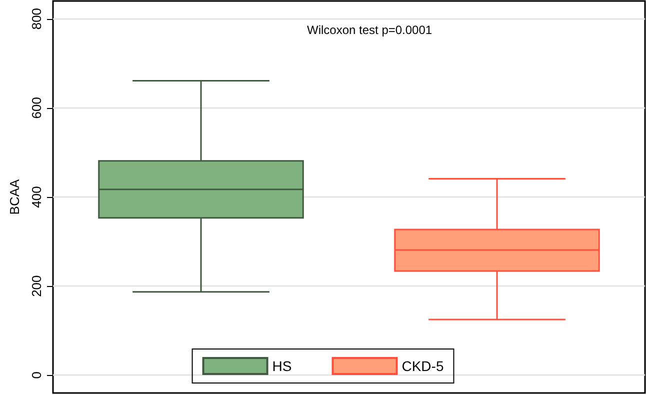 Image resolution: width=646 pixels, height=395 pixels. Describe the element at coordinates (282, 366) in the screenshot. I see `legend-label: HS` at that location.